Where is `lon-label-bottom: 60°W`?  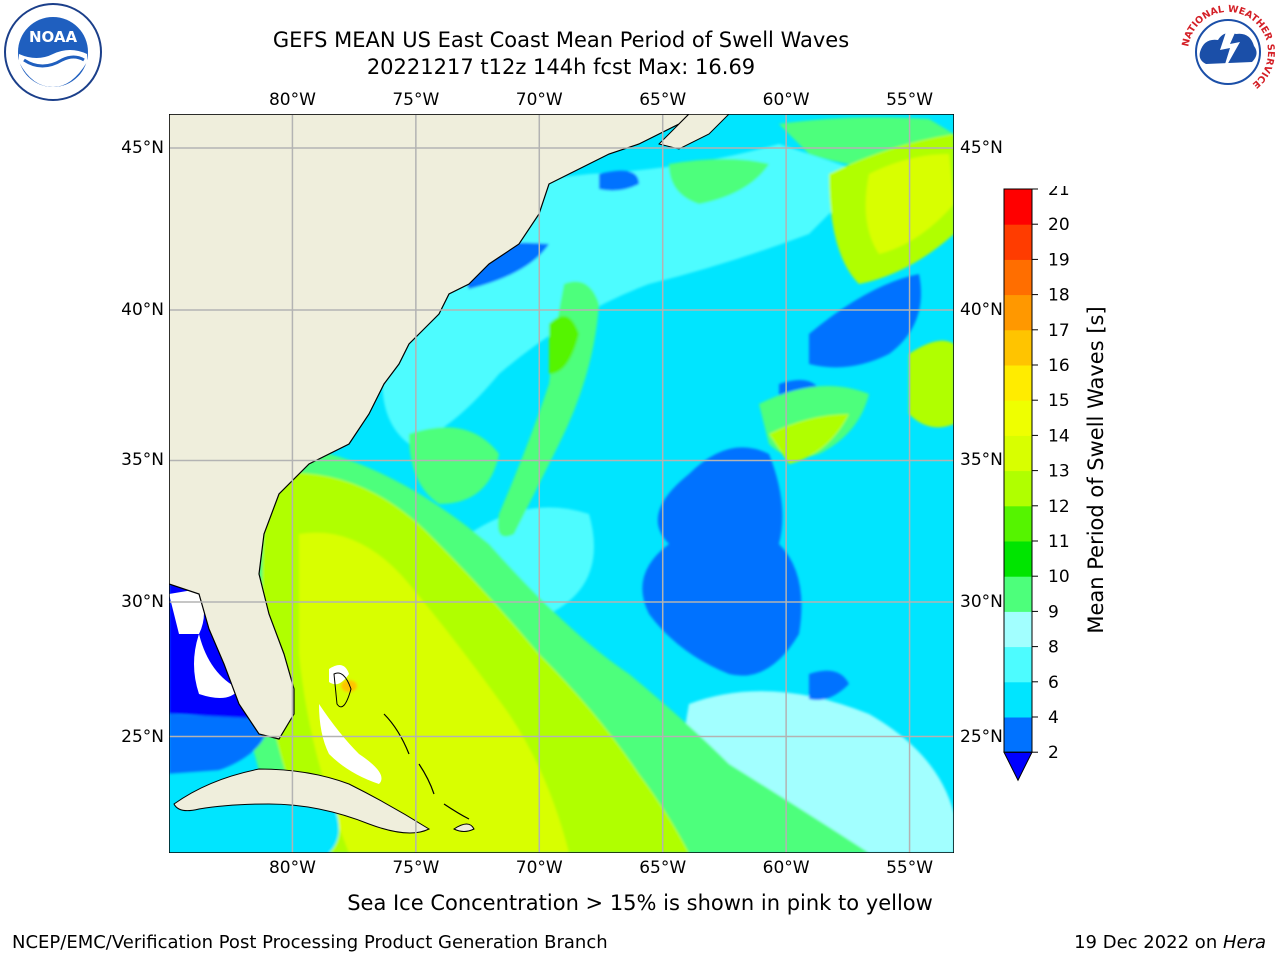 lon-label-bottom: 60°W is located at coordinates (786, 868).